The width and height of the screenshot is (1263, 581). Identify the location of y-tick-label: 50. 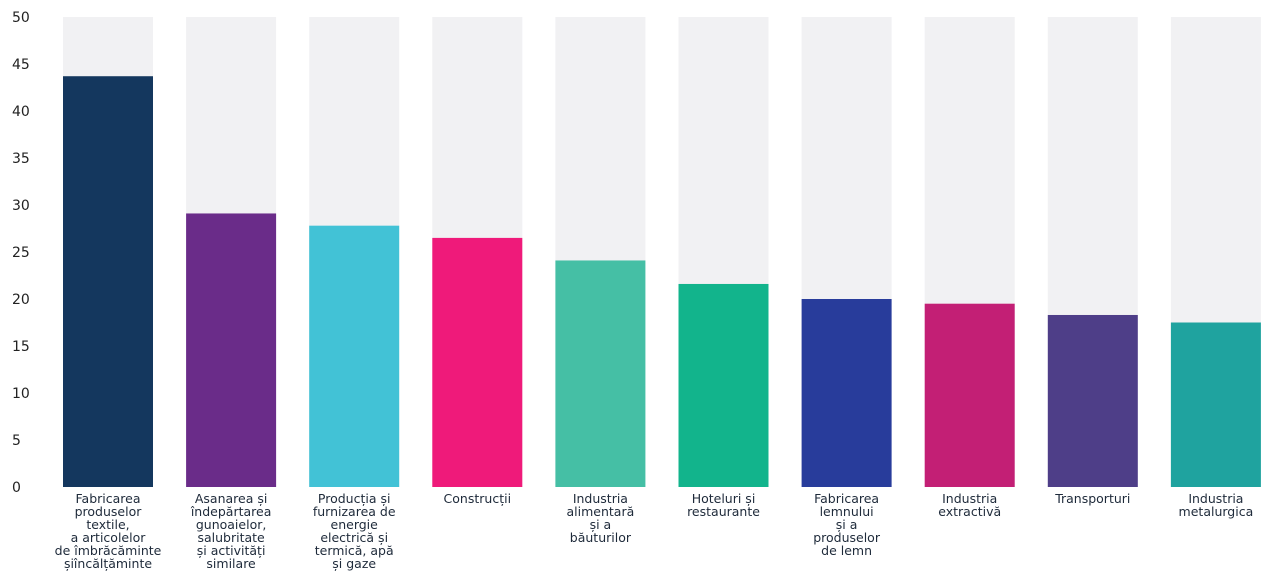
(21, 18).